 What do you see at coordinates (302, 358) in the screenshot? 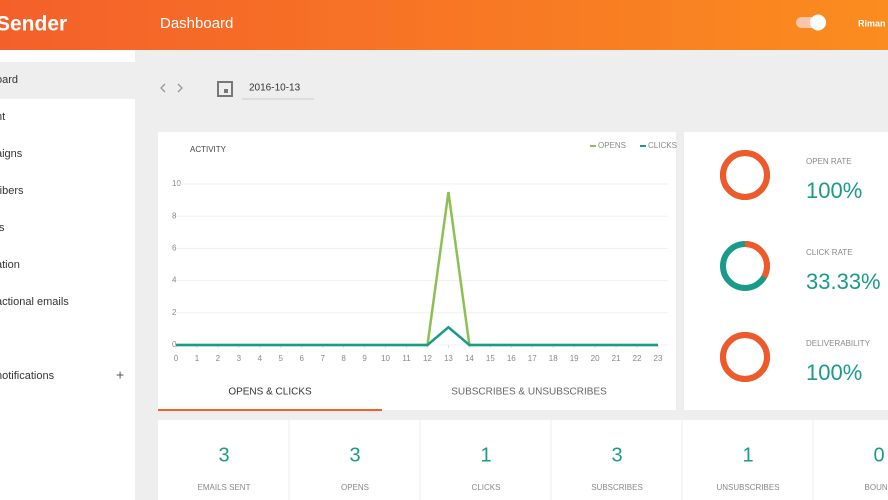
I see `x-tick-label: 6` at bounding box center [302, 358].